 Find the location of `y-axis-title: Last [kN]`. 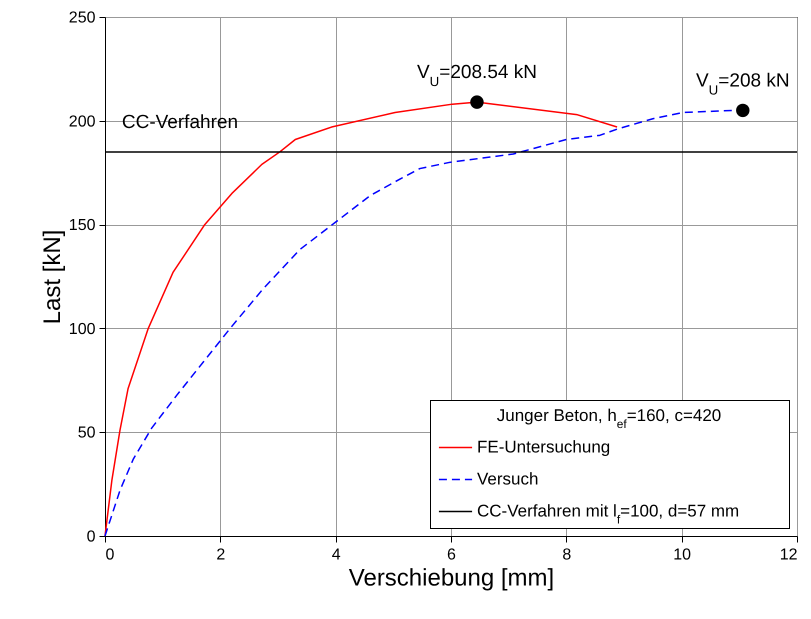

y-axis-title: Last [kN] is located at coordinates (52, 277).